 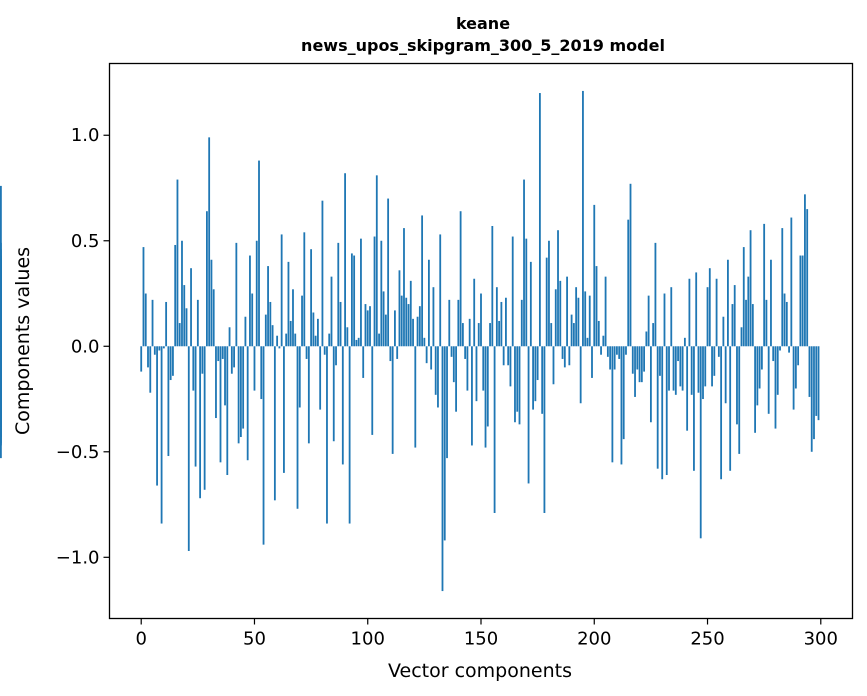 What do you see at coordinates (1, 303) in the screenshot?
I see `bar-undefined` at bounding box center [1, 303].